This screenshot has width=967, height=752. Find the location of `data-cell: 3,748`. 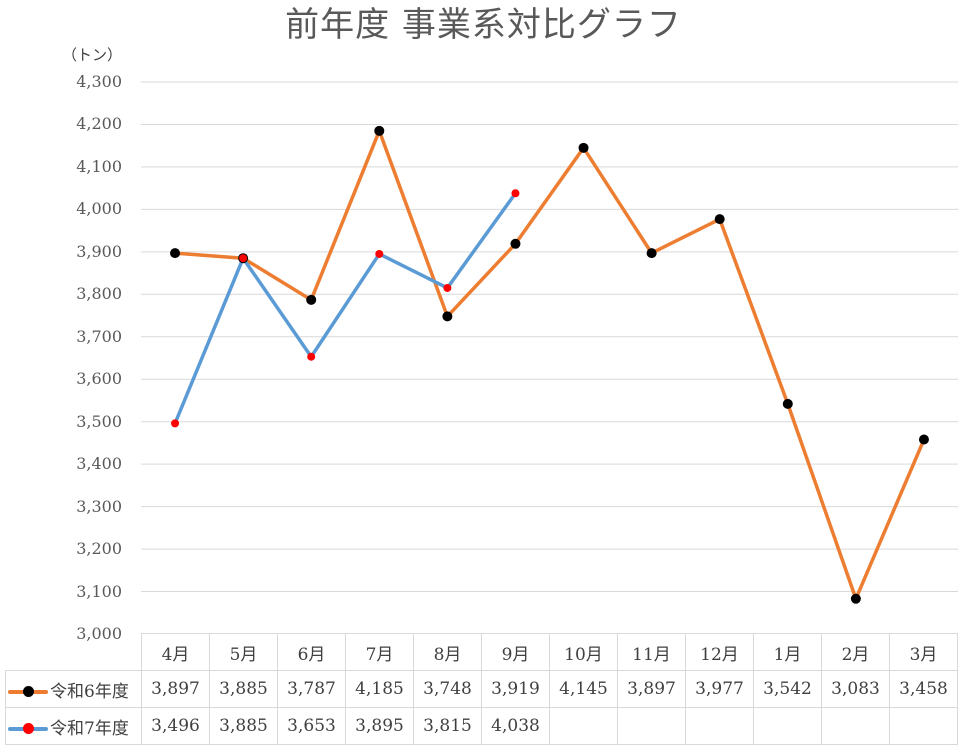

data-cell: 3,748 is located at coordinates (447, 689).